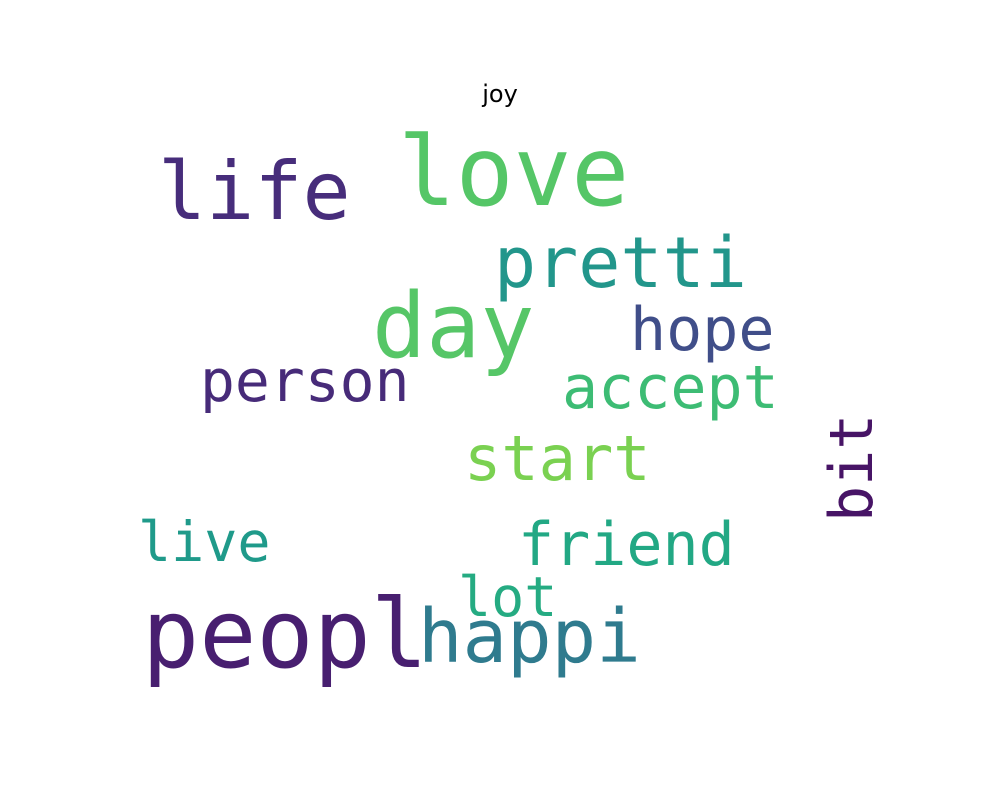  Describe the element at coordinates (508, 597) in the screenshot. I see `word-lot: lot` at that location.